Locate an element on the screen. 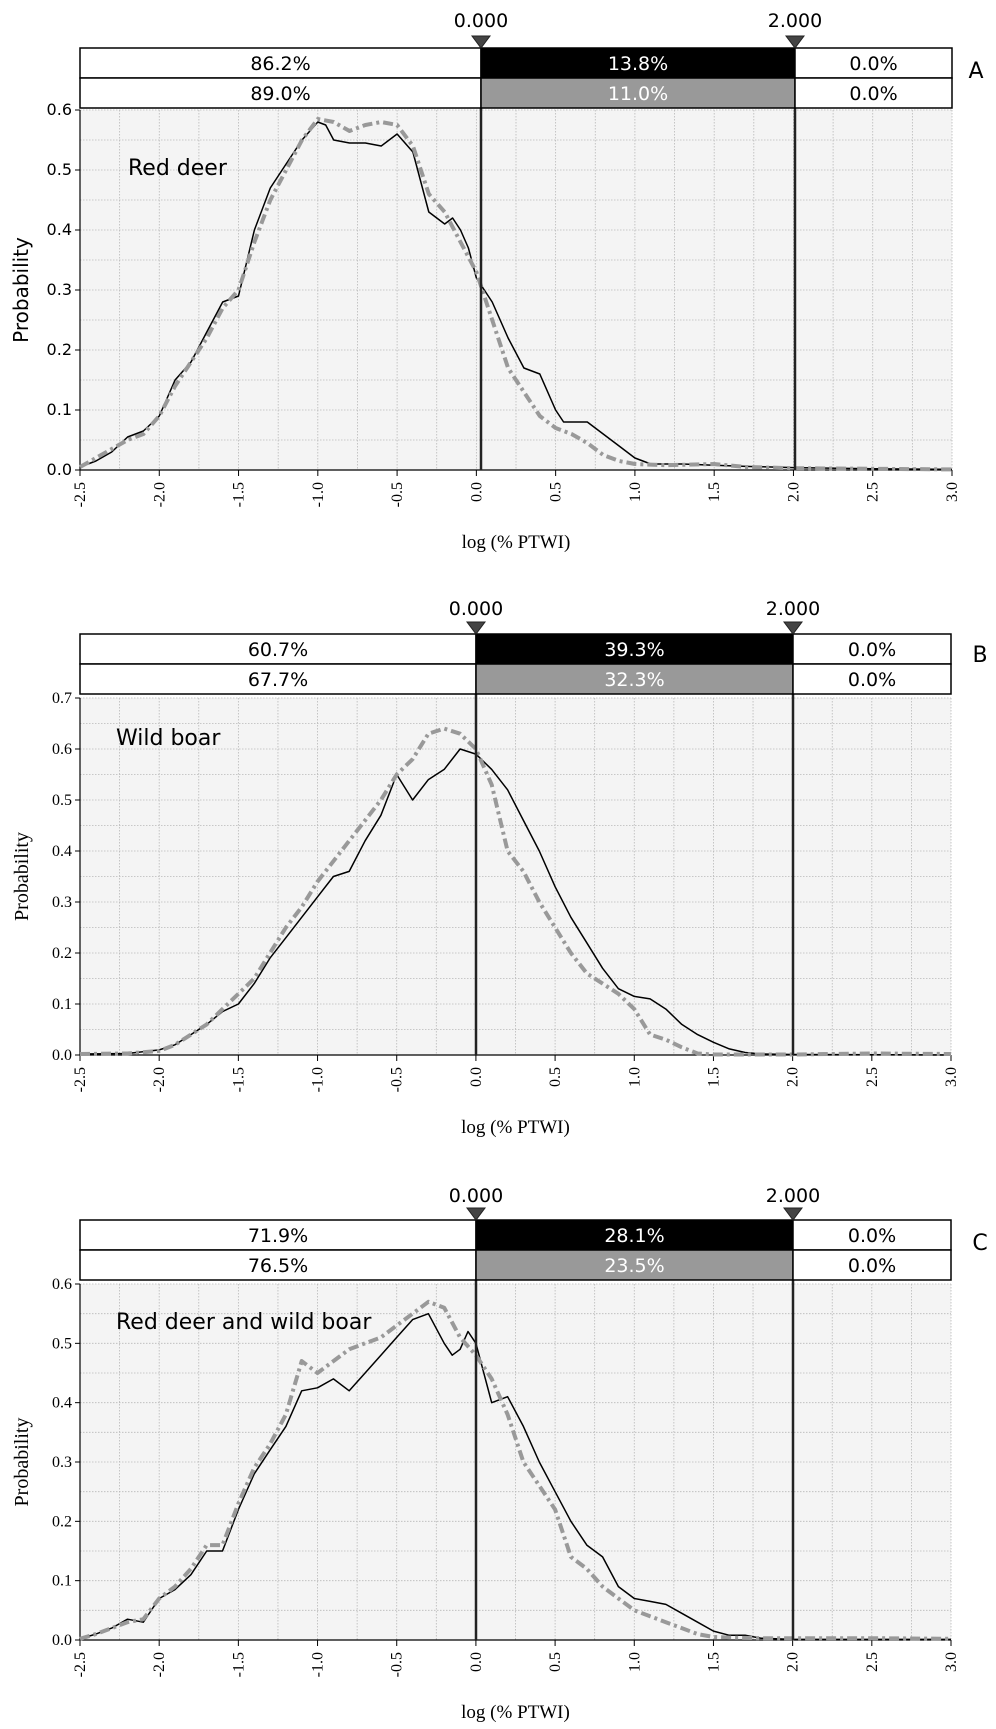  probability-band-2: 89.0% 11.0% 0.0% is located at coordinates (516, 93).